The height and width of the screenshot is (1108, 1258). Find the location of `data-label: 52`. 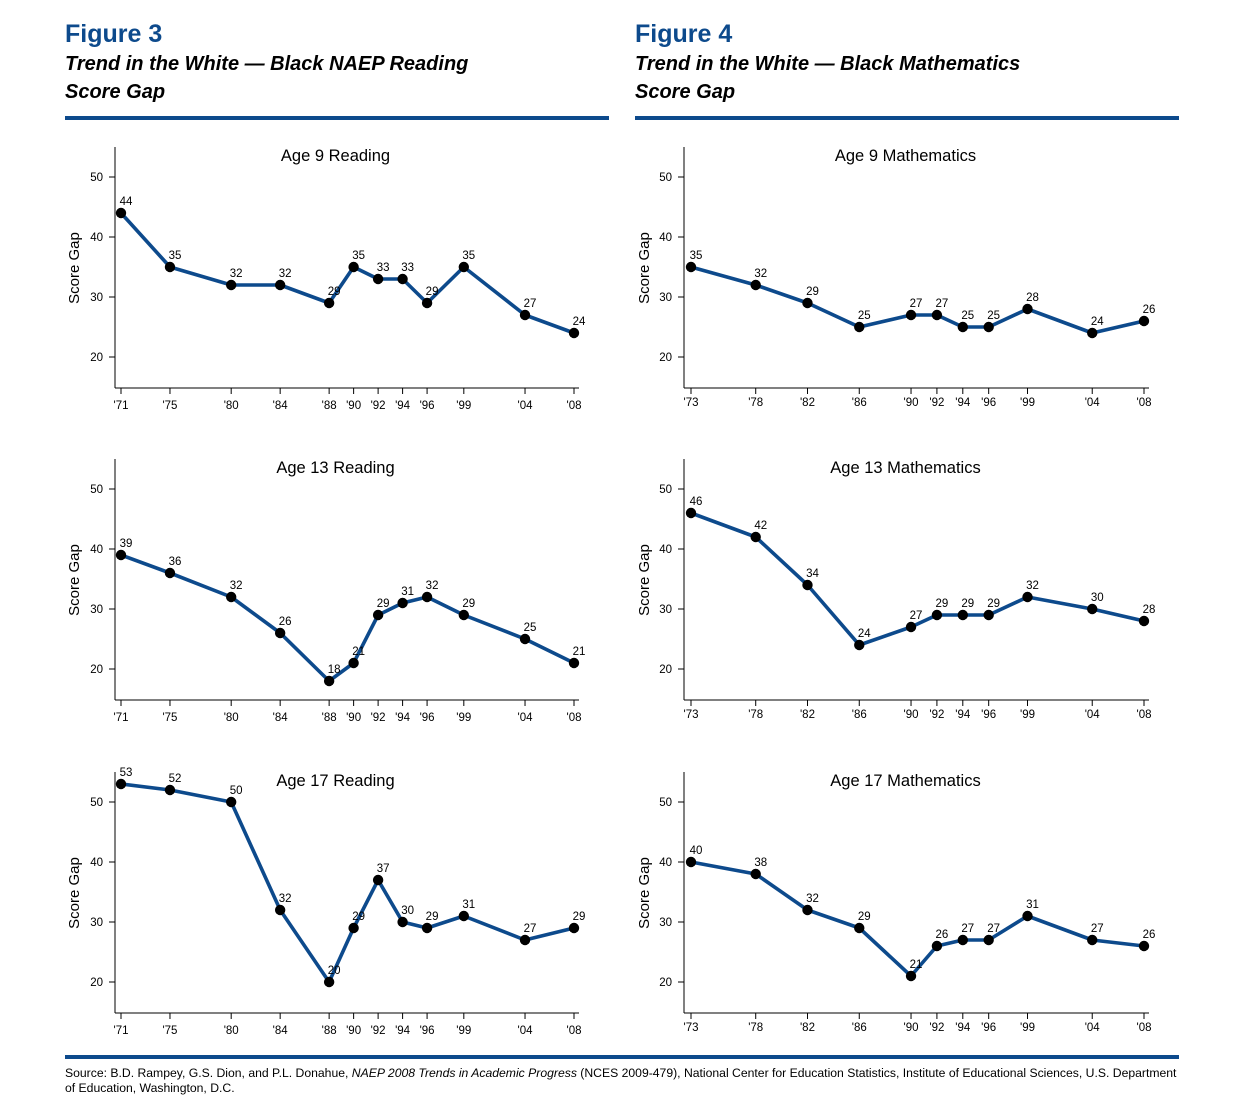

data-label: 52 is located at coordinates (175, 779).